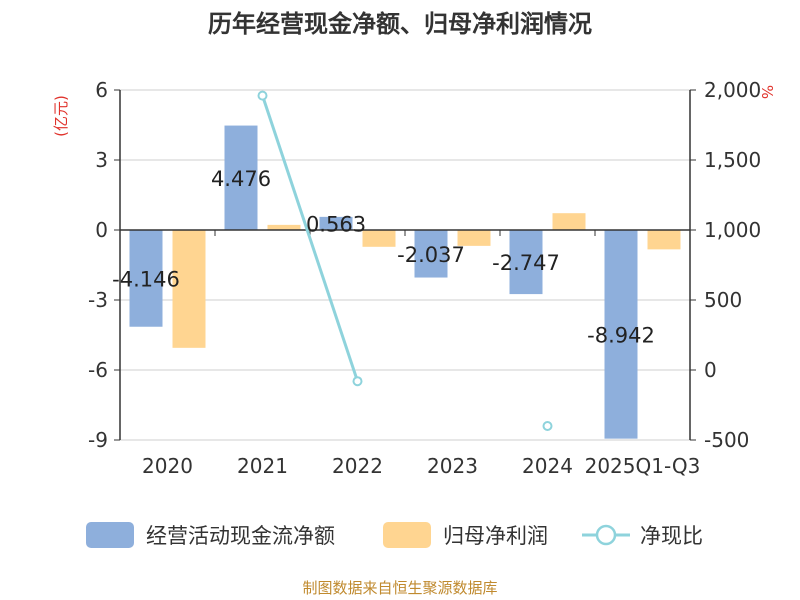 This screenshot has height=600, width=800. Describe the element at coordinates (400, 24) in the screenshot. I see `chart-title: 历年经营现金净额、归母净利润情况` at that location.